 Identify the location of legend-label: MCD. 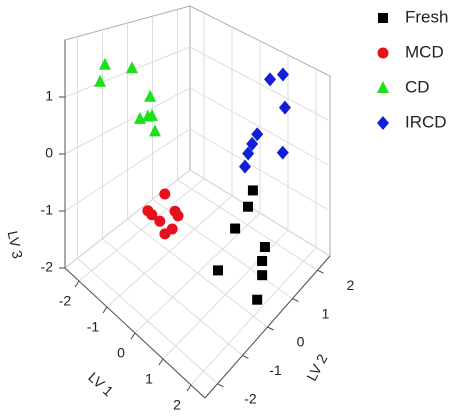
(424, 51).